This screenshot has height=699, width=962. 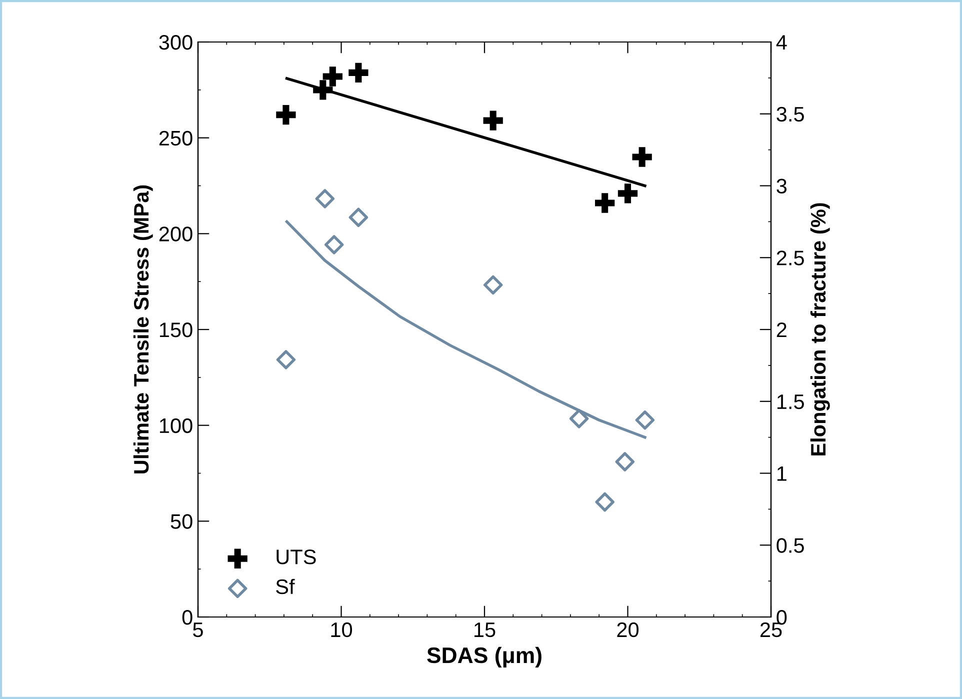 What do you see at coordinates (790, 258) in the screenshot?
I see `y2-tick-label: 2.5` at bounding box center [790, 258].